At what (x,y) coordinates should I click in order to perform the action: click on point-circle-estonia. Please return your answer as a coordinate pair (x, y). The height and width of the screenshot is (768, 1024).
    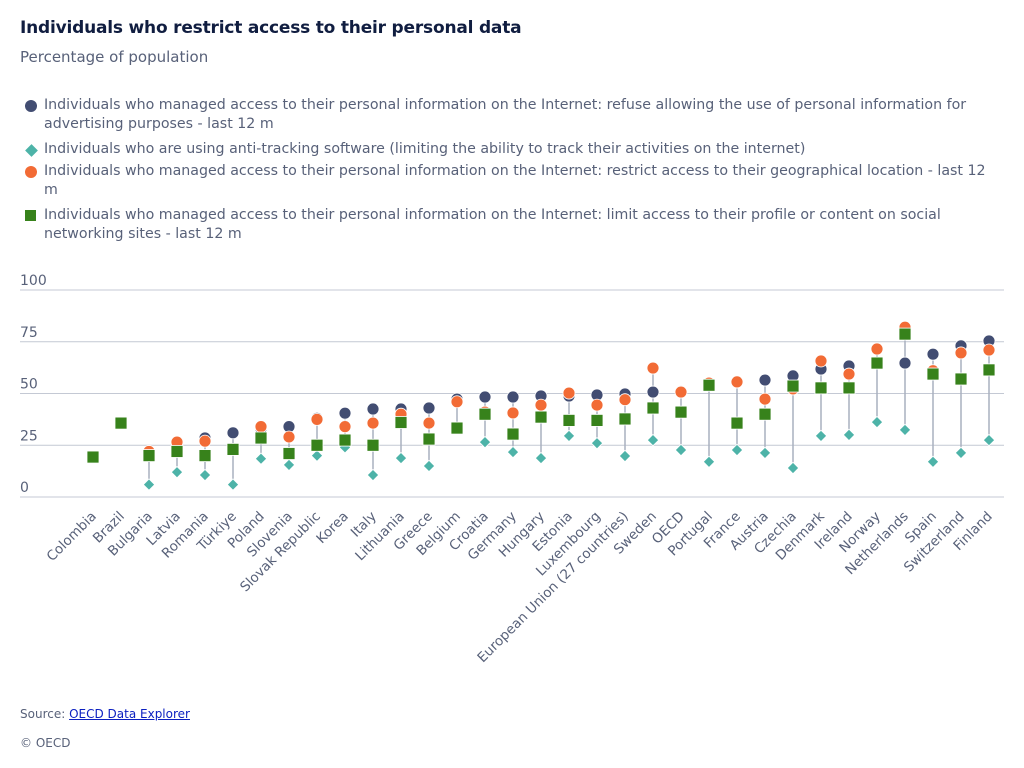
    Looking at the image, I should click on (569, 393).